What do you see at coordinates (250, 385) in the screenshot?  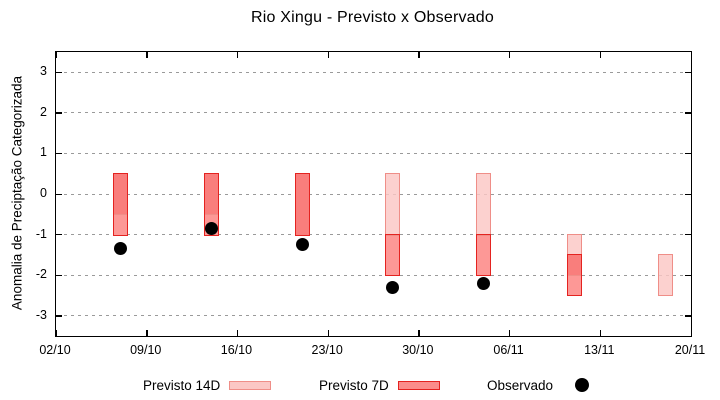 I see `legend-swatch-14d` at bounding box center [250, 385].